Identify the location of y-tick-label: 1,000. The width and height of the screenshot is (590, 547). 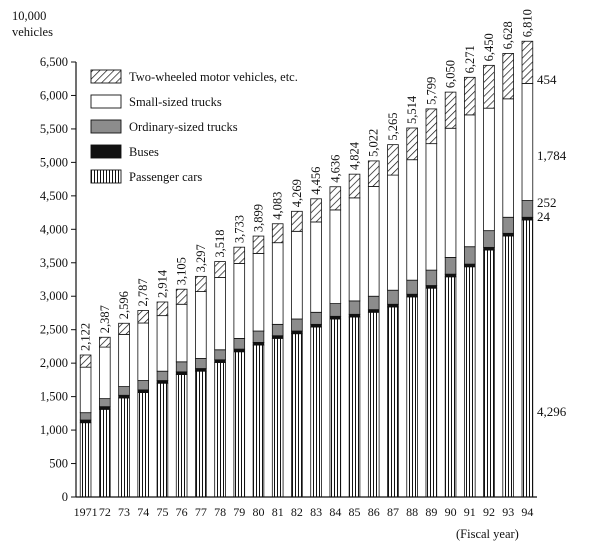
(54, 430).